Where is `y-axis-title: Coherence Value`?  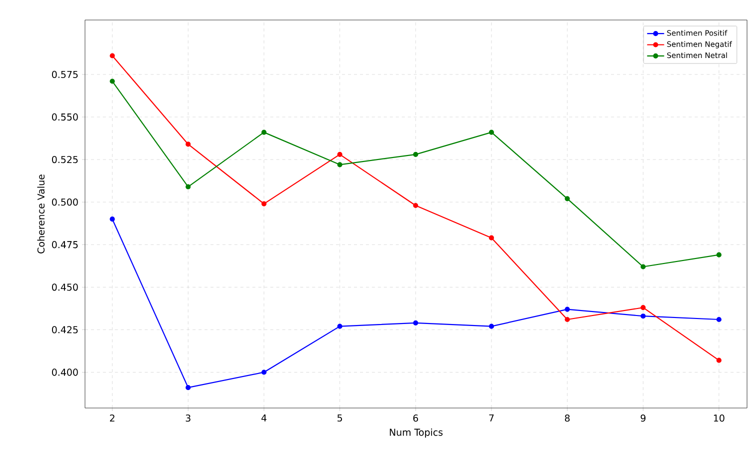 y-axis-title: Coherence Value is located at coordinates (41, 214).